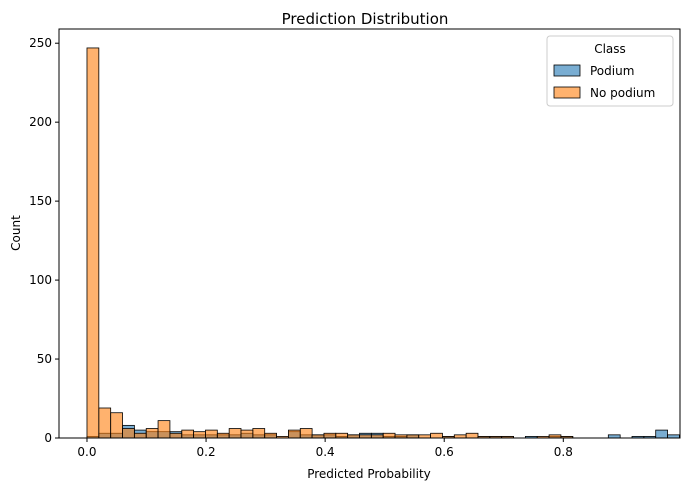 The image size is (690, 490). What do you see at coordinates (365, 19) in the screenshot?
I see `chart-title: Prediction Distribution` at bounding box center [365, 19].